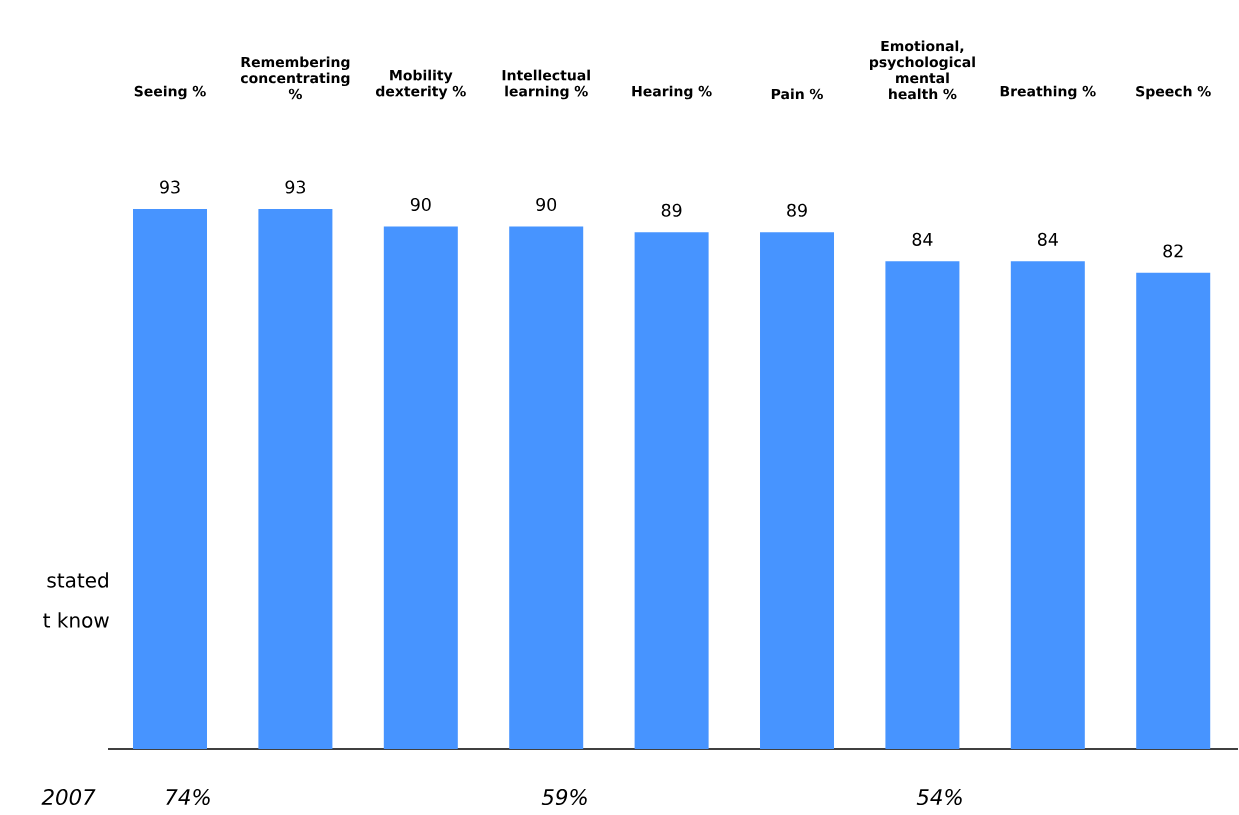 Image resolution: width=1239 pixels, height=815 pixels. I want to click on data-label: 82, so click(1173, 251).